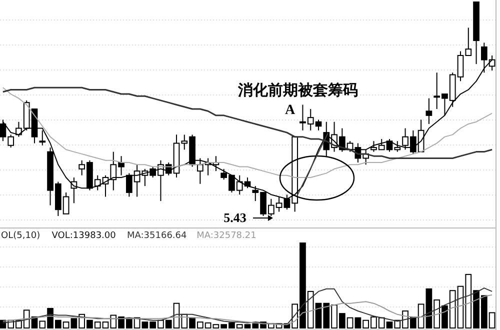  I want to click on annotation: 5.43, so click(235, 217).